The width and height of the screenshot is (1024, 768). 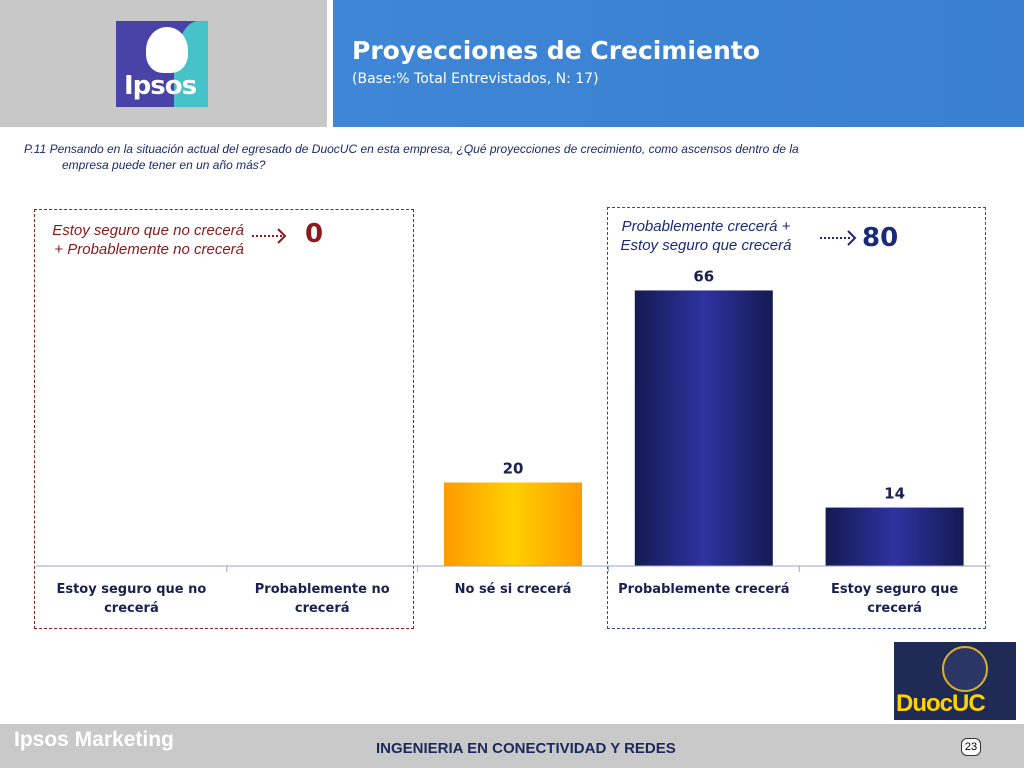 I want to click on category-label-1: Estoy seguro que no crecerá, so click(x=131, y=599).